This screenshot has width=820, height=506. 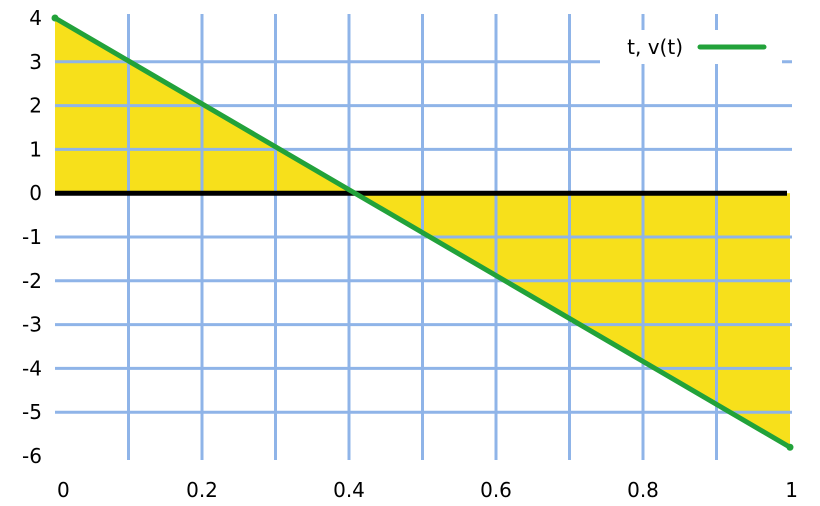 What do you see at coordinates (32, 456) in the screenshot?
I see `y-tick-label: -6` at bounding box center [32, 456].